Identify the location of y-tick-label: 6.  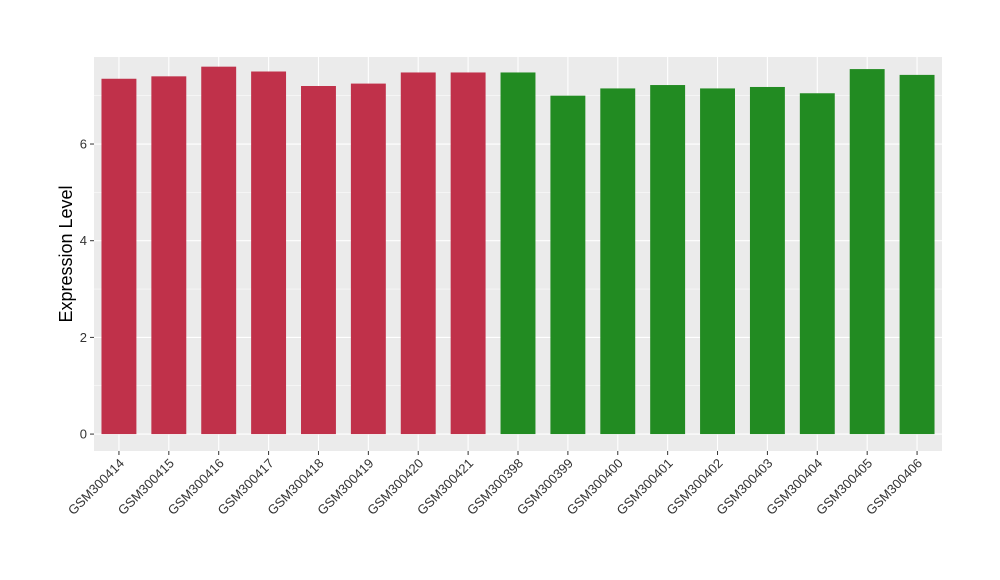
(83, 144).